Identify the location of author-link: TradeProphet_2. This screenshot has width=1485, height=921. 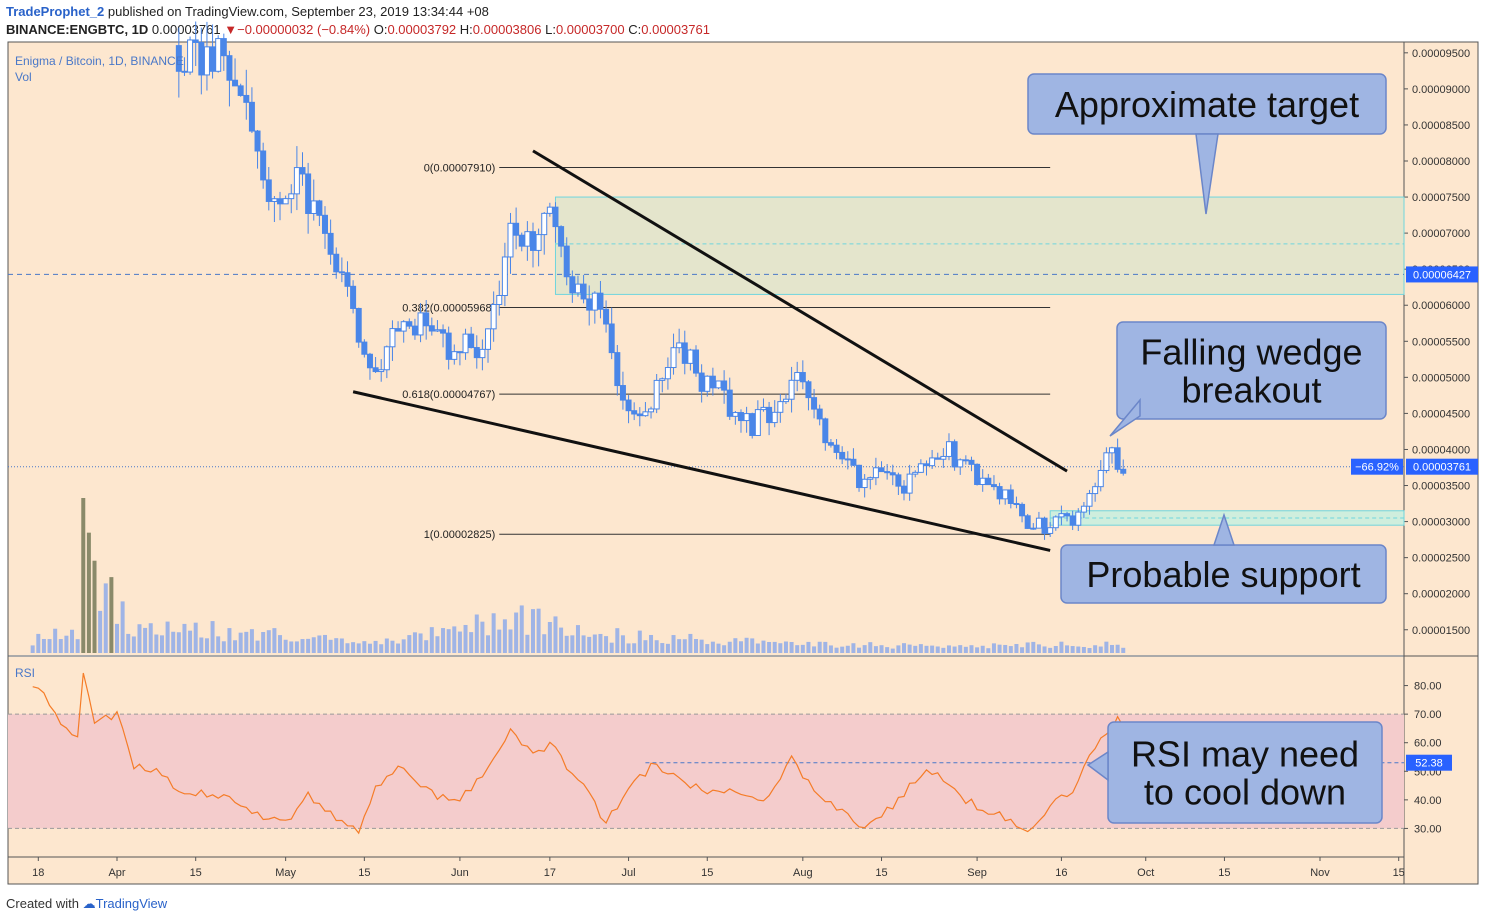
(55, 11).